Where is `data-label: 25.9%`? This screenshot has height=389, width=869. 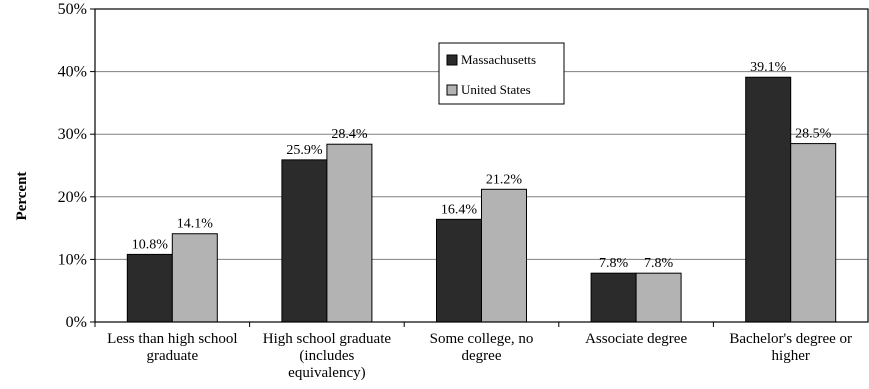
data-label: 25.9% is located at coordinates (304, 150).